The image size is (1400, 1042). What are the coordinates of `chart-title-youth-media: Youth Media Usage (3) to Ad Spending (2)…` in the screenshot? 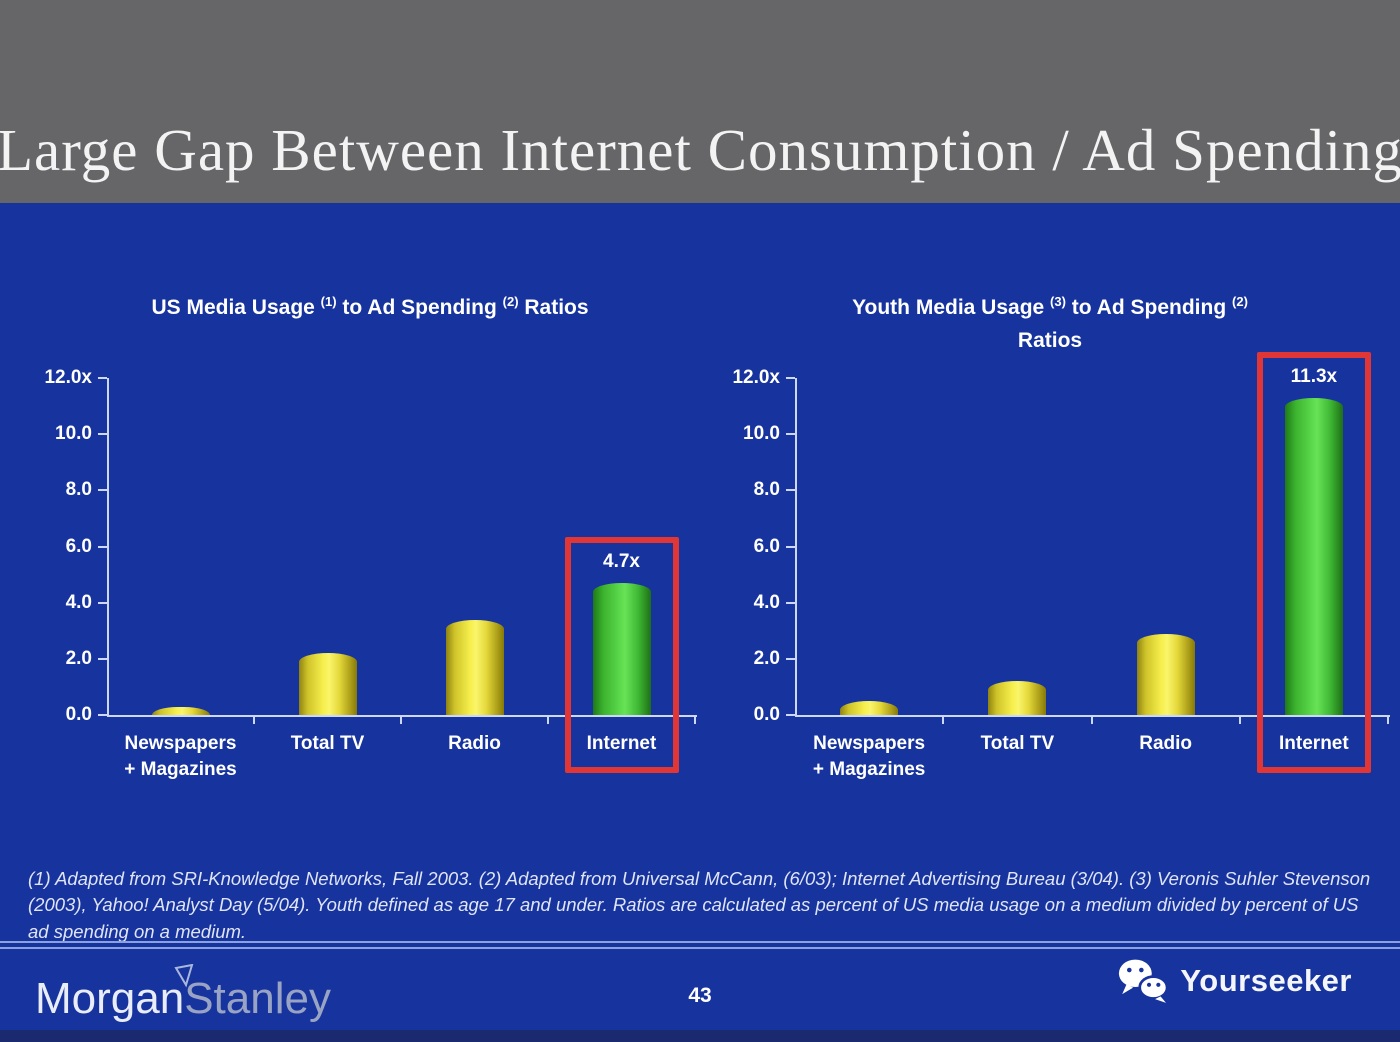 It's located at (1050, 324).